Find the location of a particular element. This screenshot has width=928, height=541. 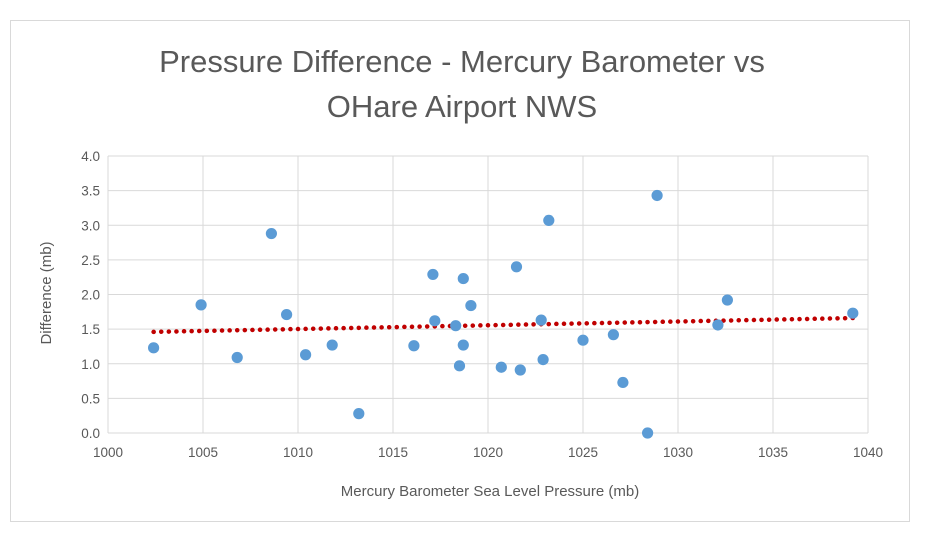

x-axis-ticks: 1000 1005 1010 1015 1020 1025 1030 1035 1040 is located at coordinates (488, 452).